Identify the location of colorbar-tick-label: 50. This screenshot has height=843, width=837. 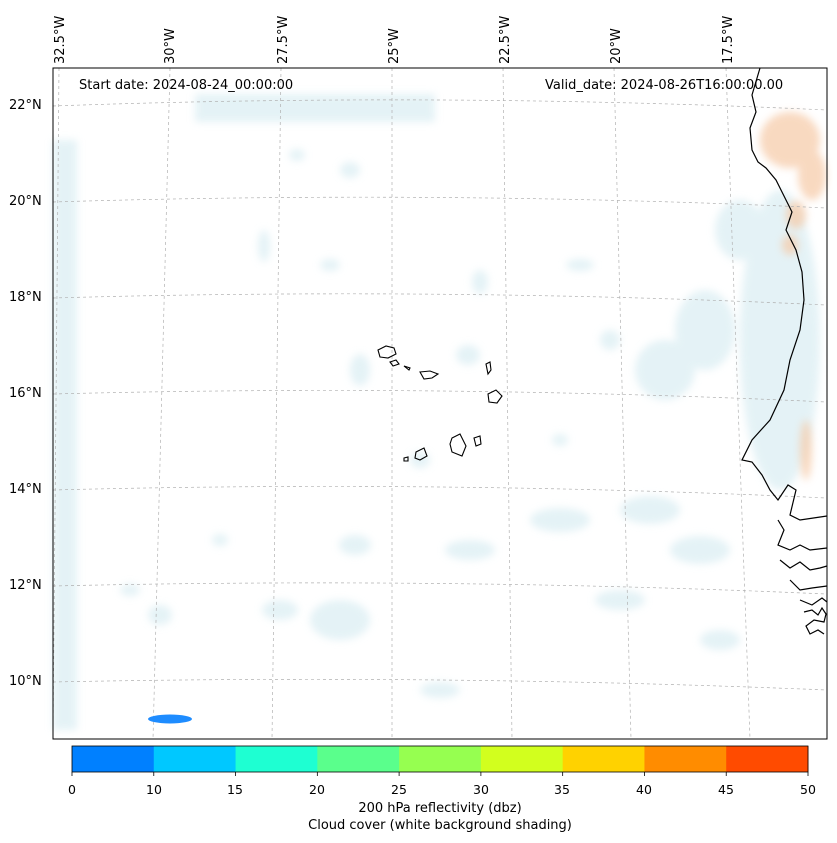
(808, 789).